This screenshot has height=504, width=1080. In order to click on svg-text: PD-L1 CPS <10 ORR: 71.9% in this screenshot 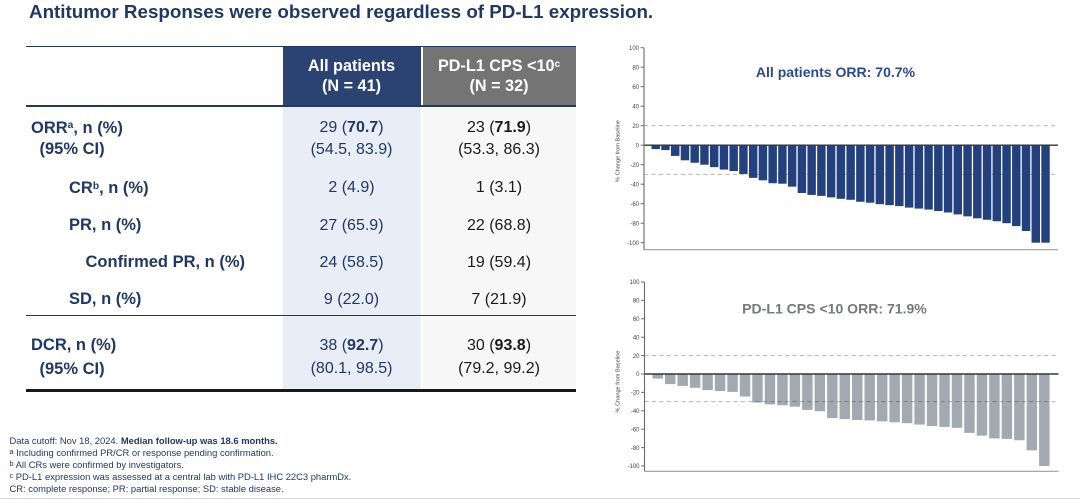, I will do `click(834, 308)`.